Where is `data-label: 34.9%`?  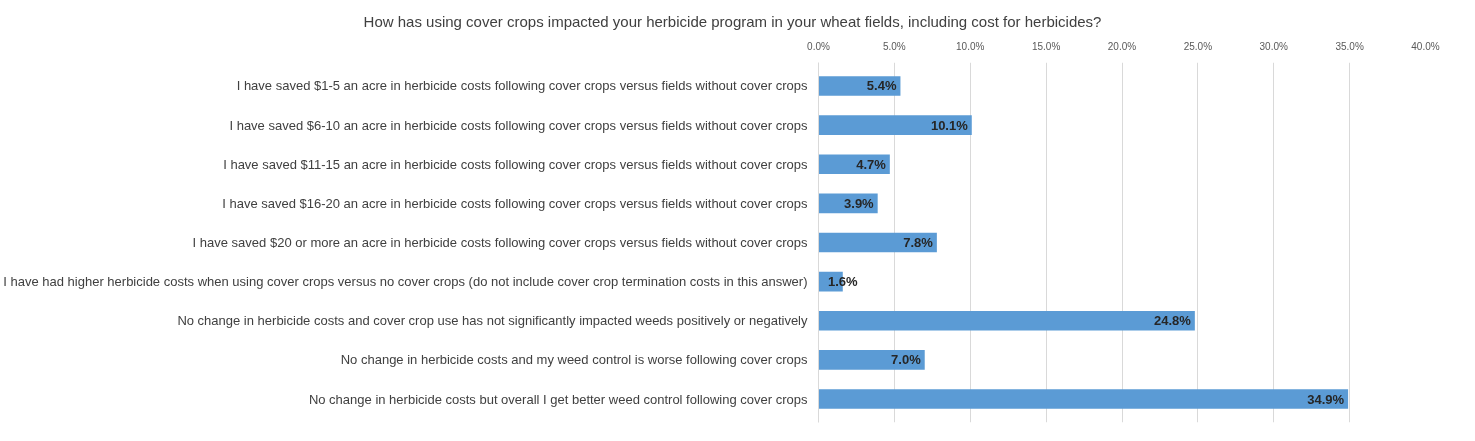 data-label: 34.9% is located at coordinates (1326, 399).